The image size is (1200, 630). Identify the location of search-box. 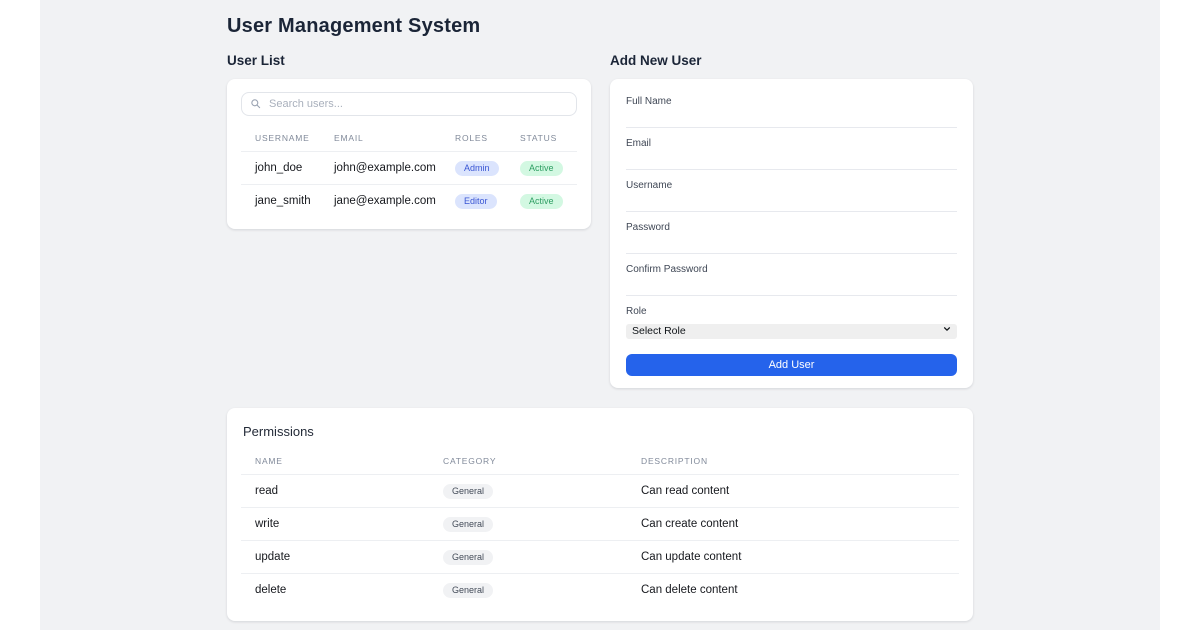
(409, 104).